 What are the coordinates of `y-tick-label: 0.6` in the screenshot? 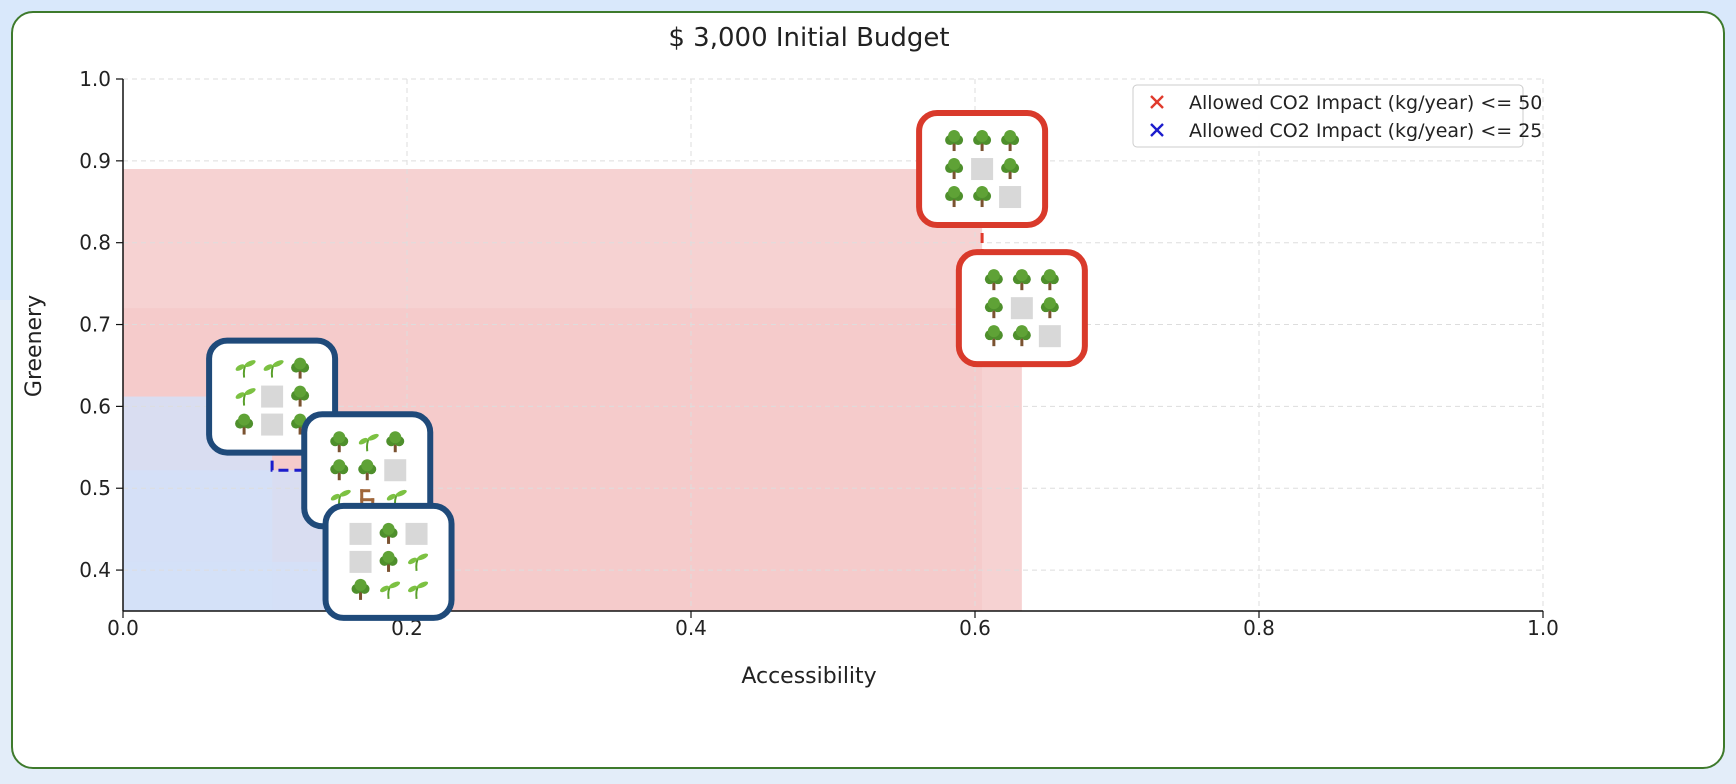 It's located at (95, 406).